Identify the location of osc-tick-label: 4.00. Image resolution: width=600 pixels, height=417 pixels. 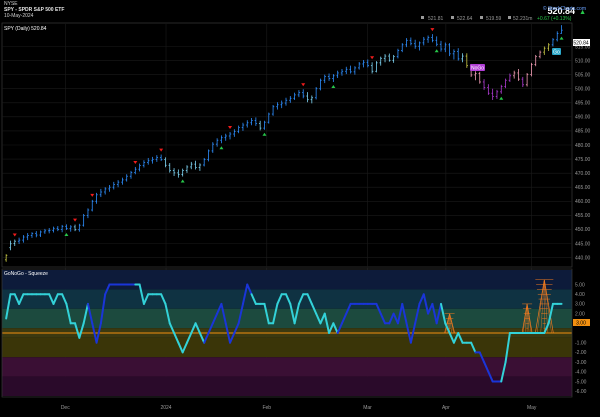
(580, 295).